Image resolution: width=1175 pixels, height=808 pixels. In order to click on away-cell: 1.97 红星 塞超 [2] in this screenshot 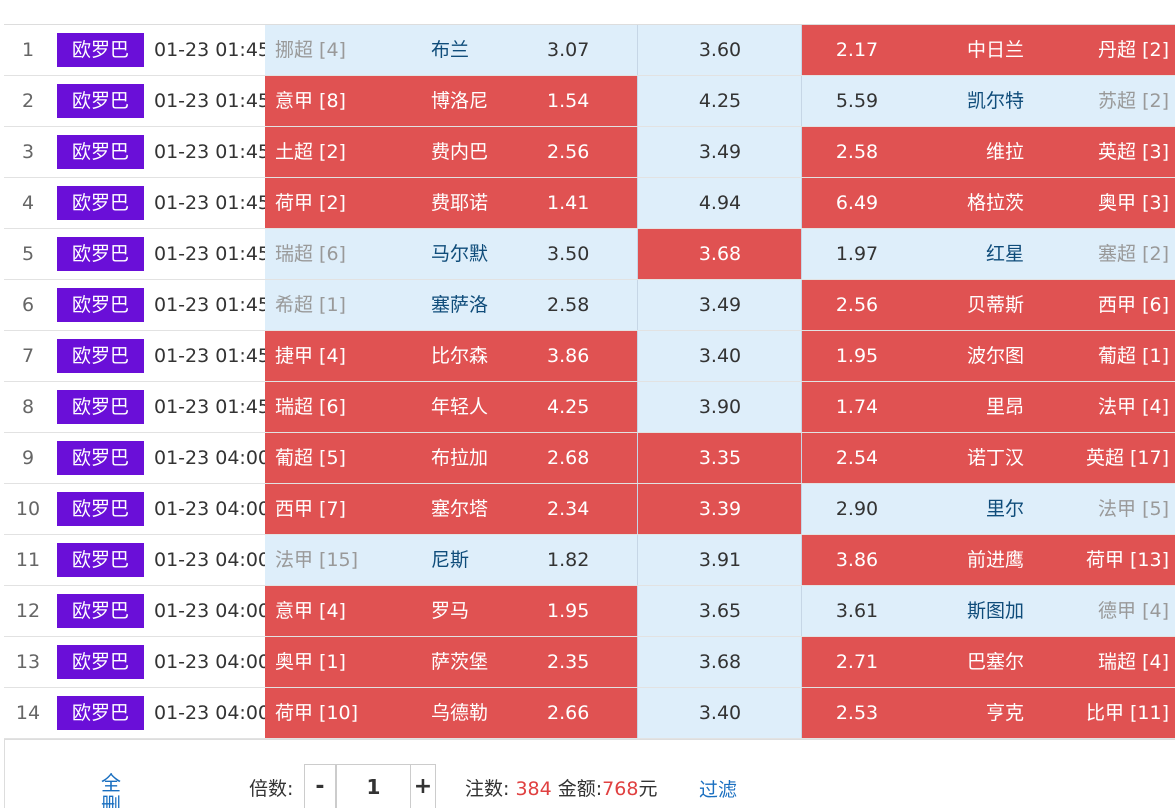, I will do `click(988, 254)`.